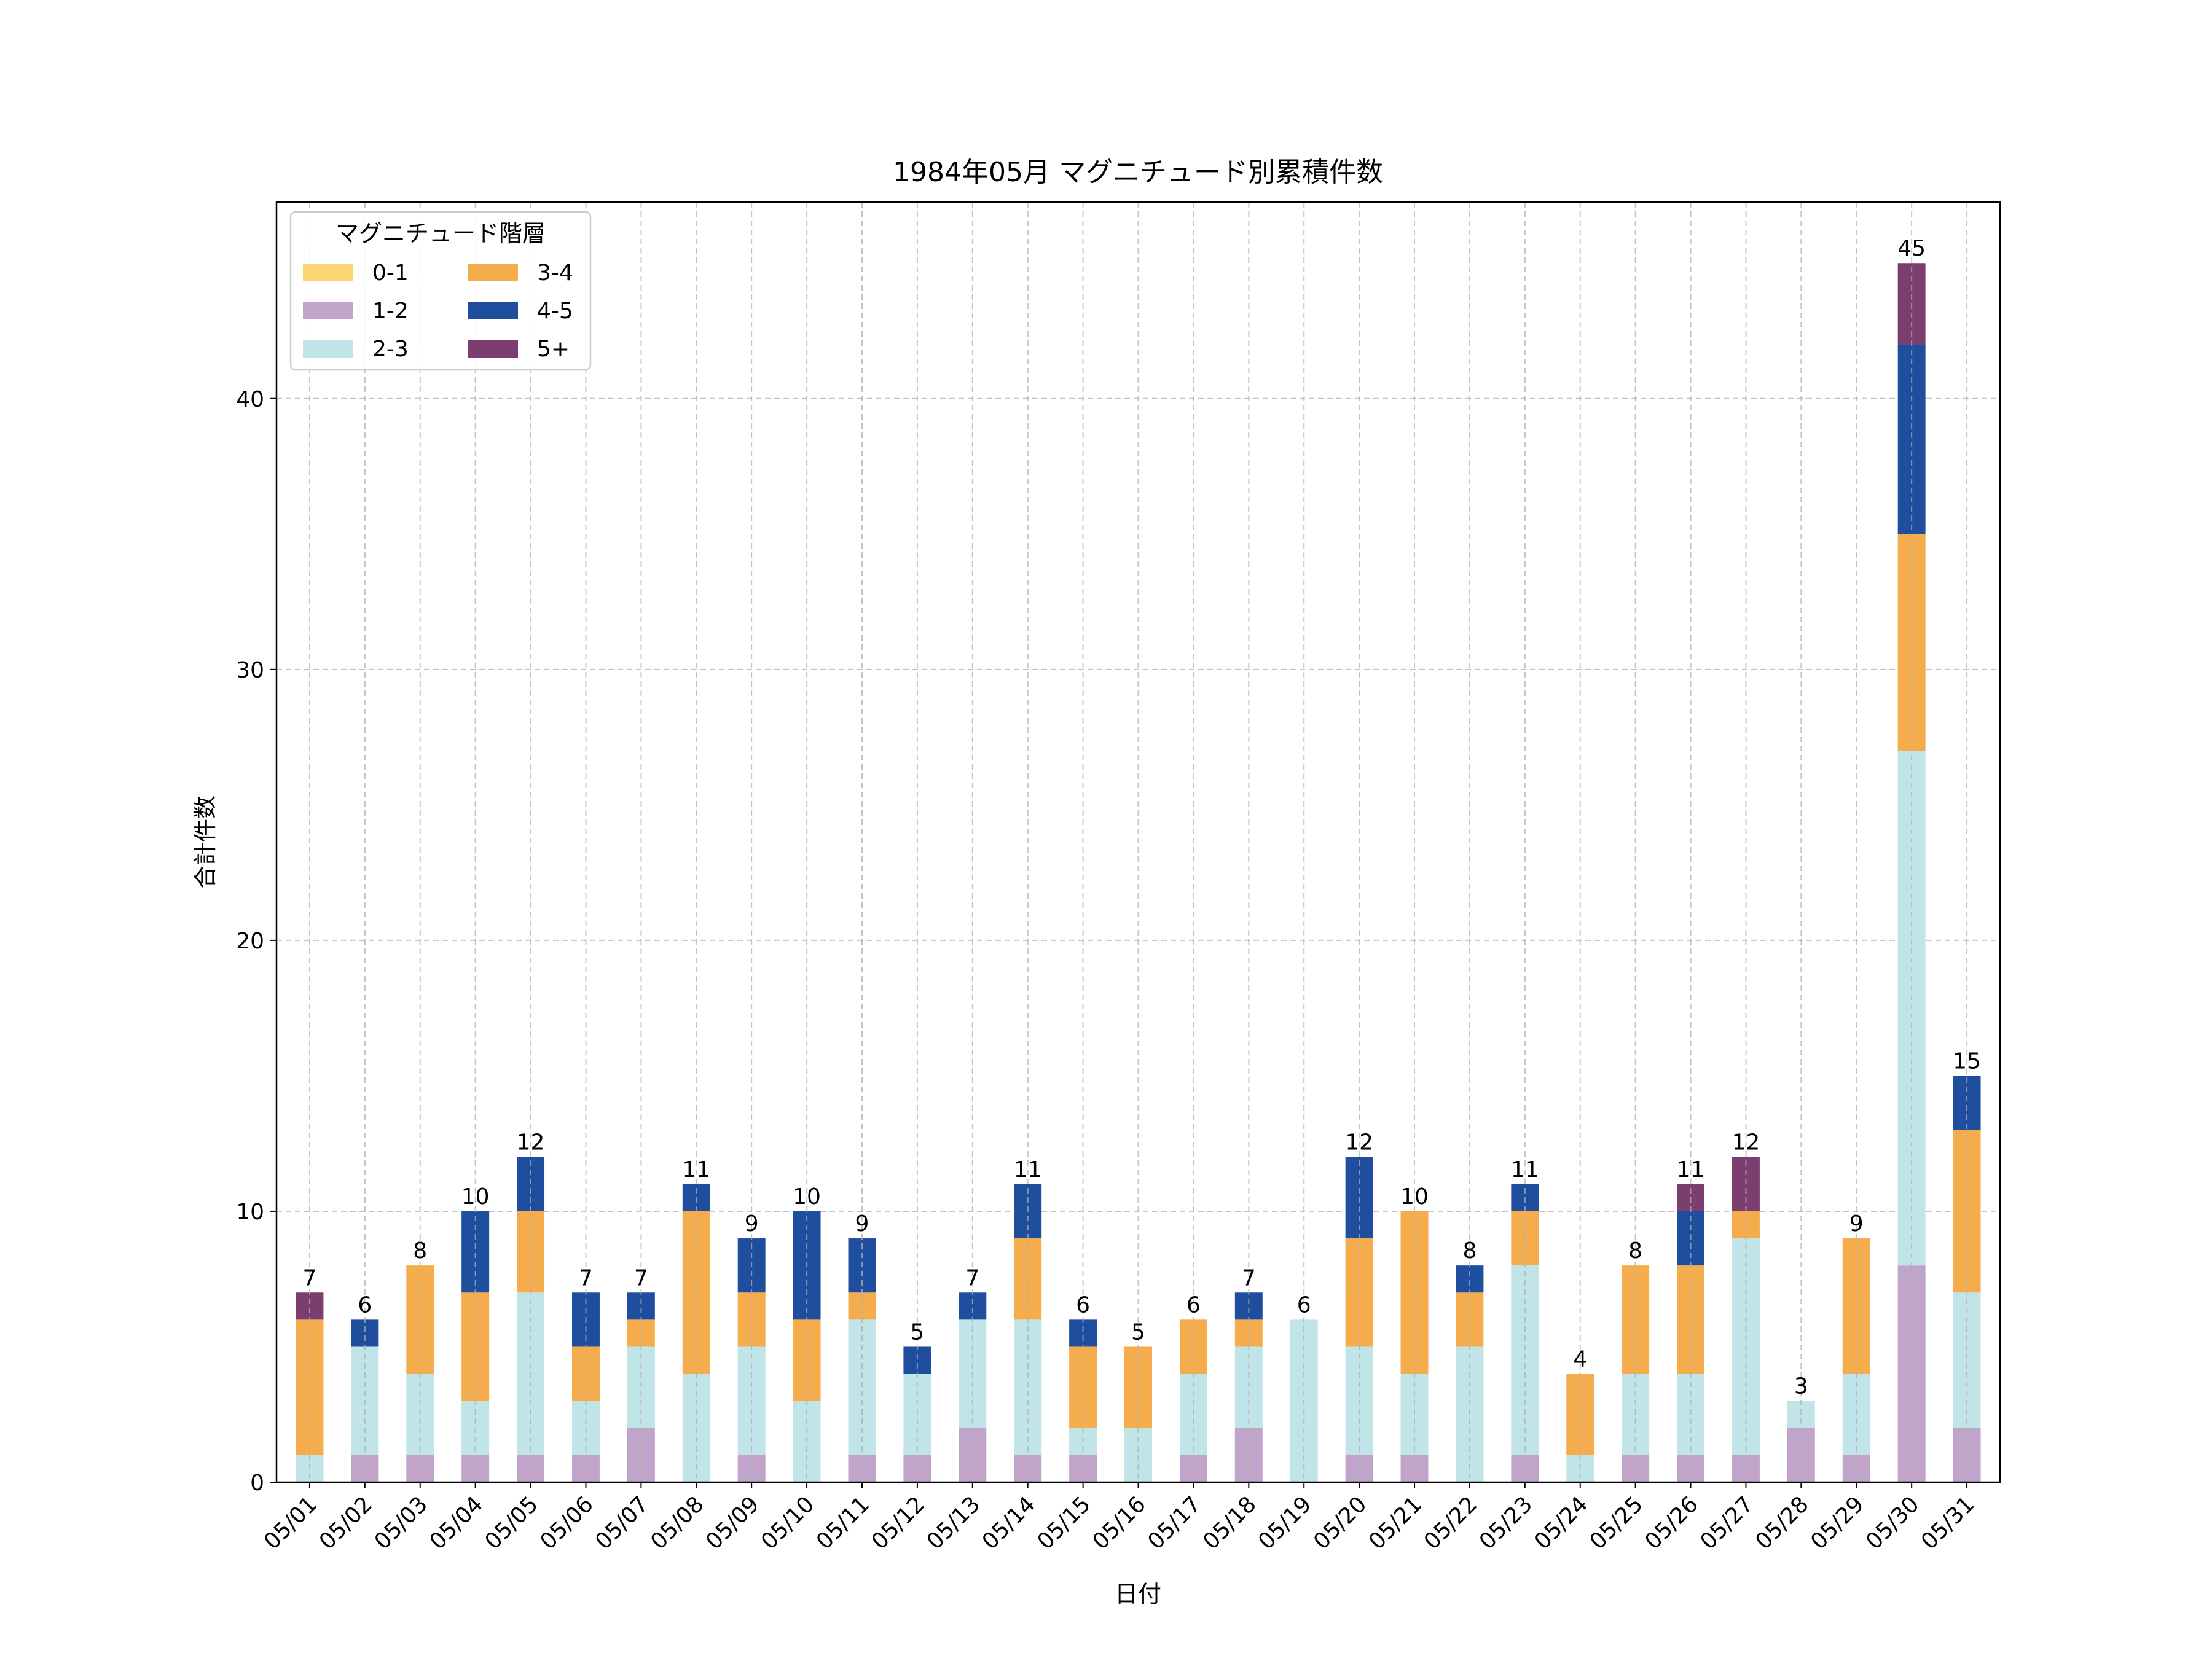  Describe the element at coordinates (1138, 172) in the screenshot. I see `chart-title: 1984年05月 マグニチュード別累積件数` at that location.